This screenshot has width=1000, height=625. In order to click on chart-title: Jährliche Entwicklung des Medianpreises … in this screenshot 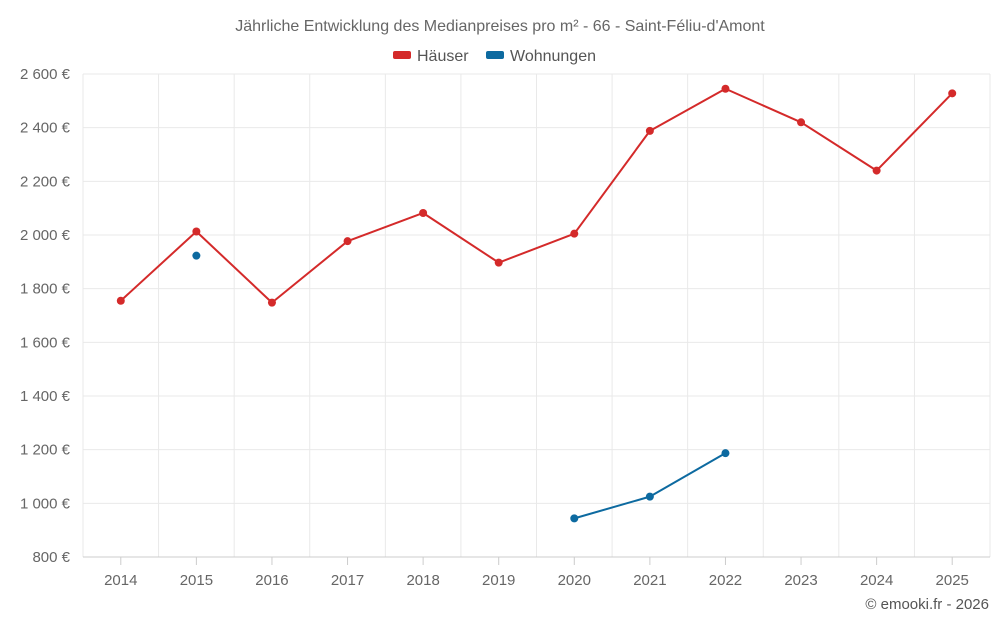, I will do `click(500, 26)`.